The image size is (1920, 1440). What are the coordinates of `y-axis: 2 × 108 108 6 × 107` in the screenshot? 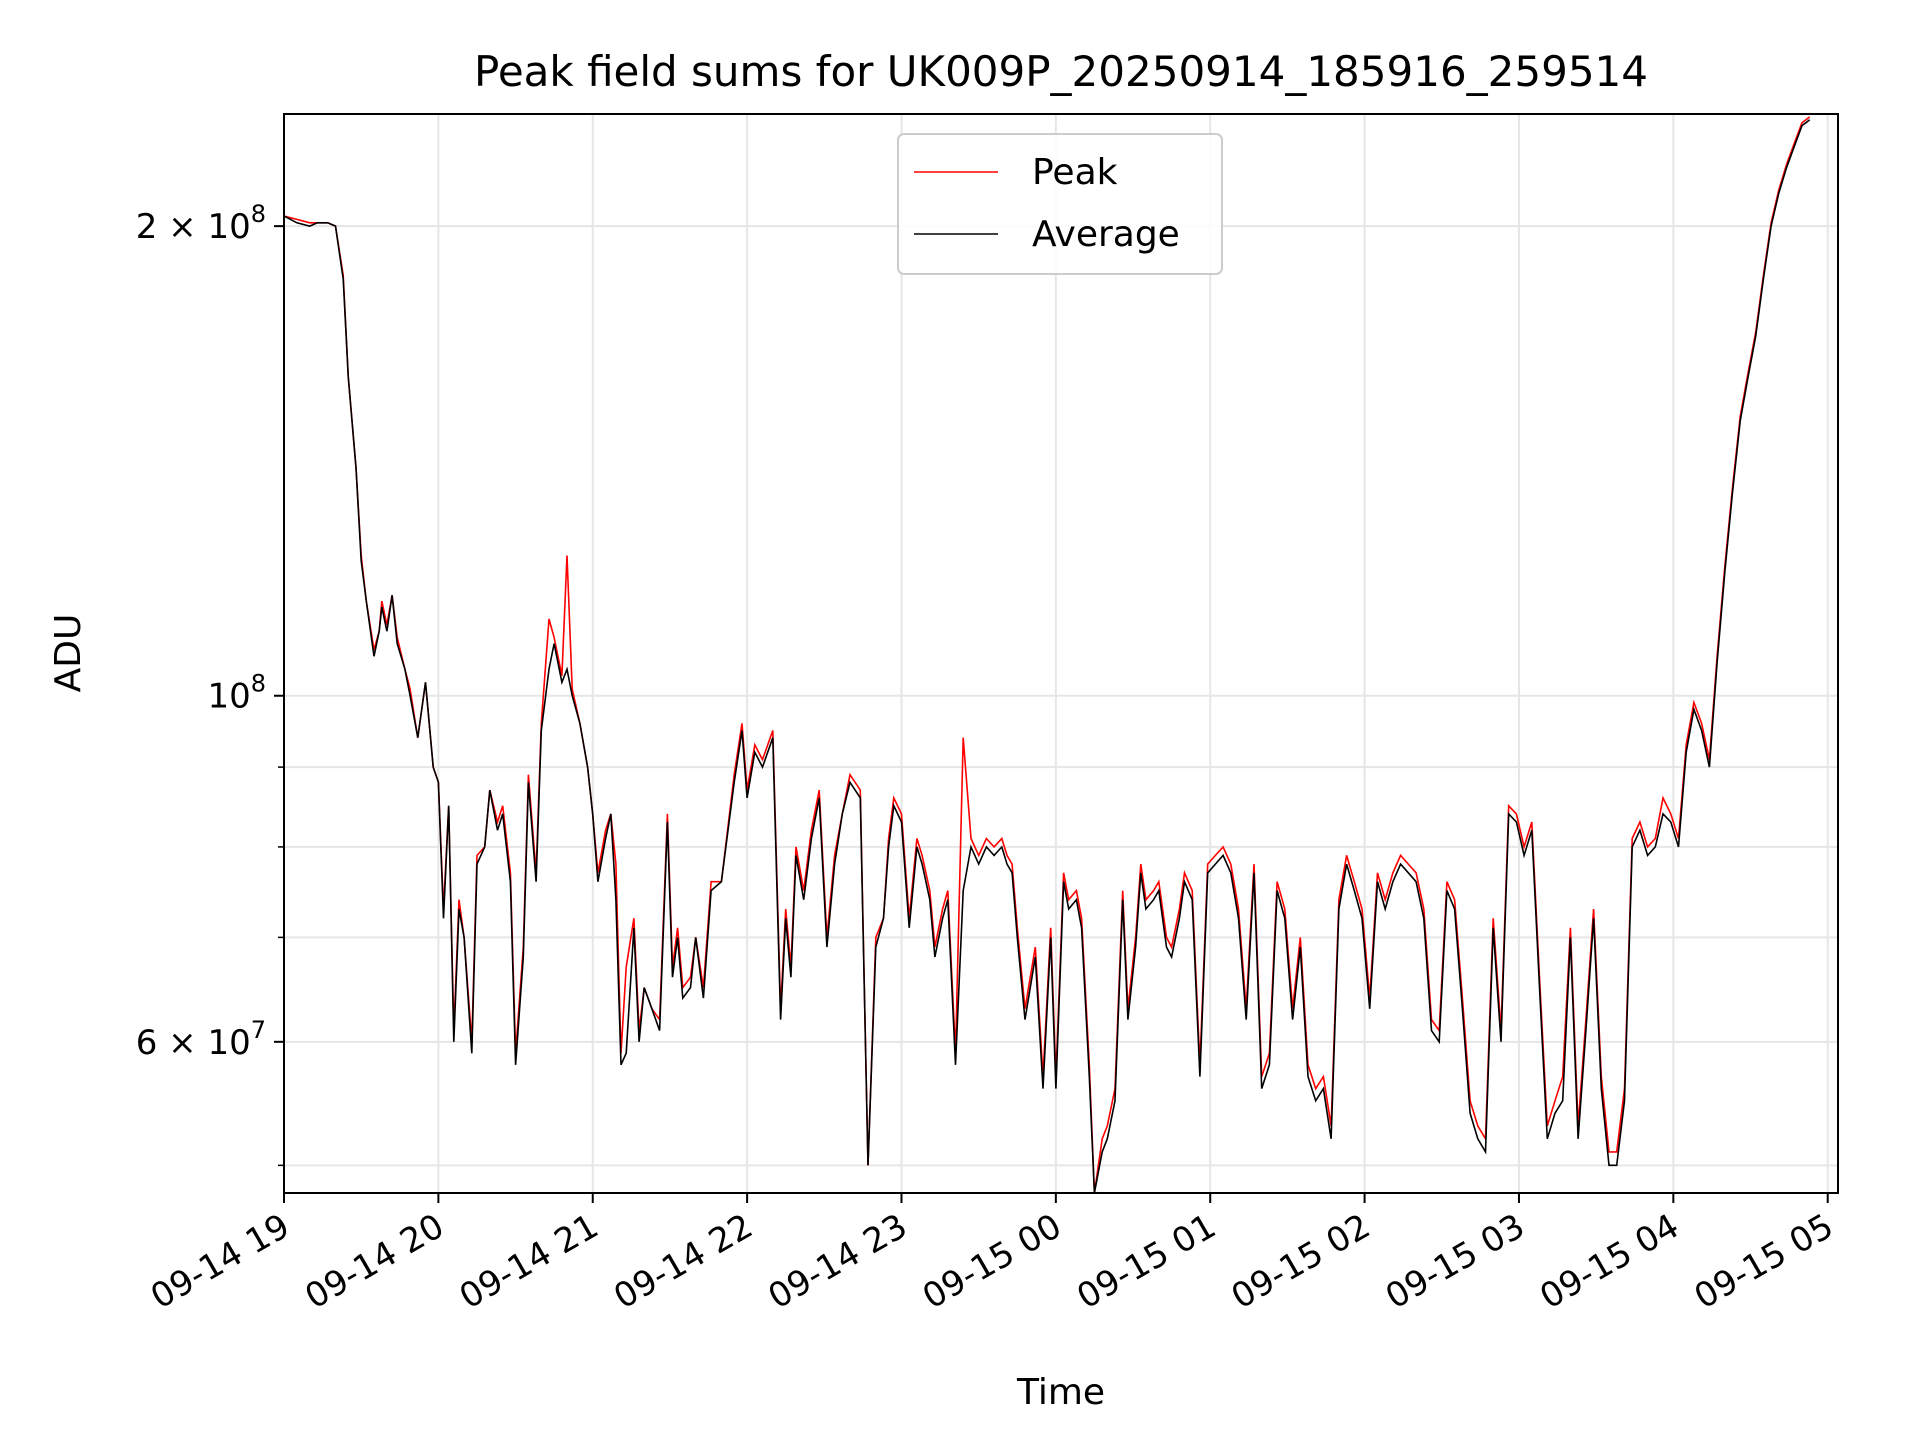 It's located at (210, 683).